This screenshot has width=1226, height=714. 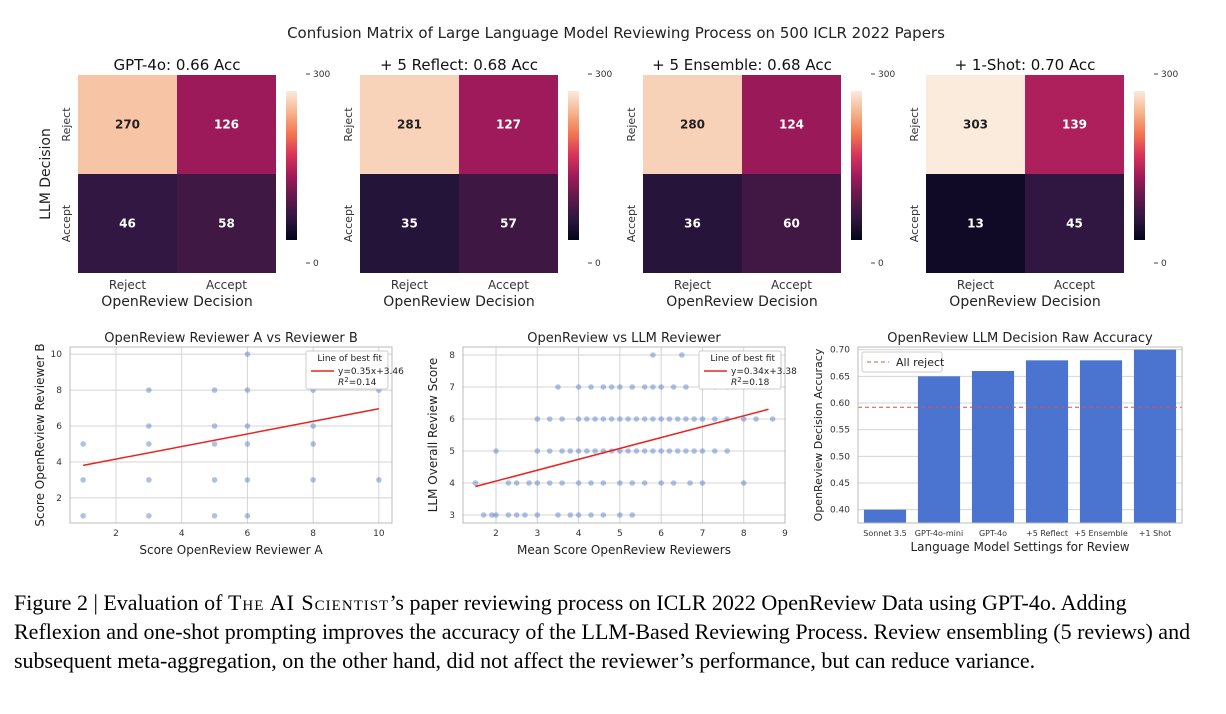 What do you see at coordinates (433, 435) in the screenshot?
I see `scatter-ylabel: LLM Overall Review Score` at bounding box center [433, 435].